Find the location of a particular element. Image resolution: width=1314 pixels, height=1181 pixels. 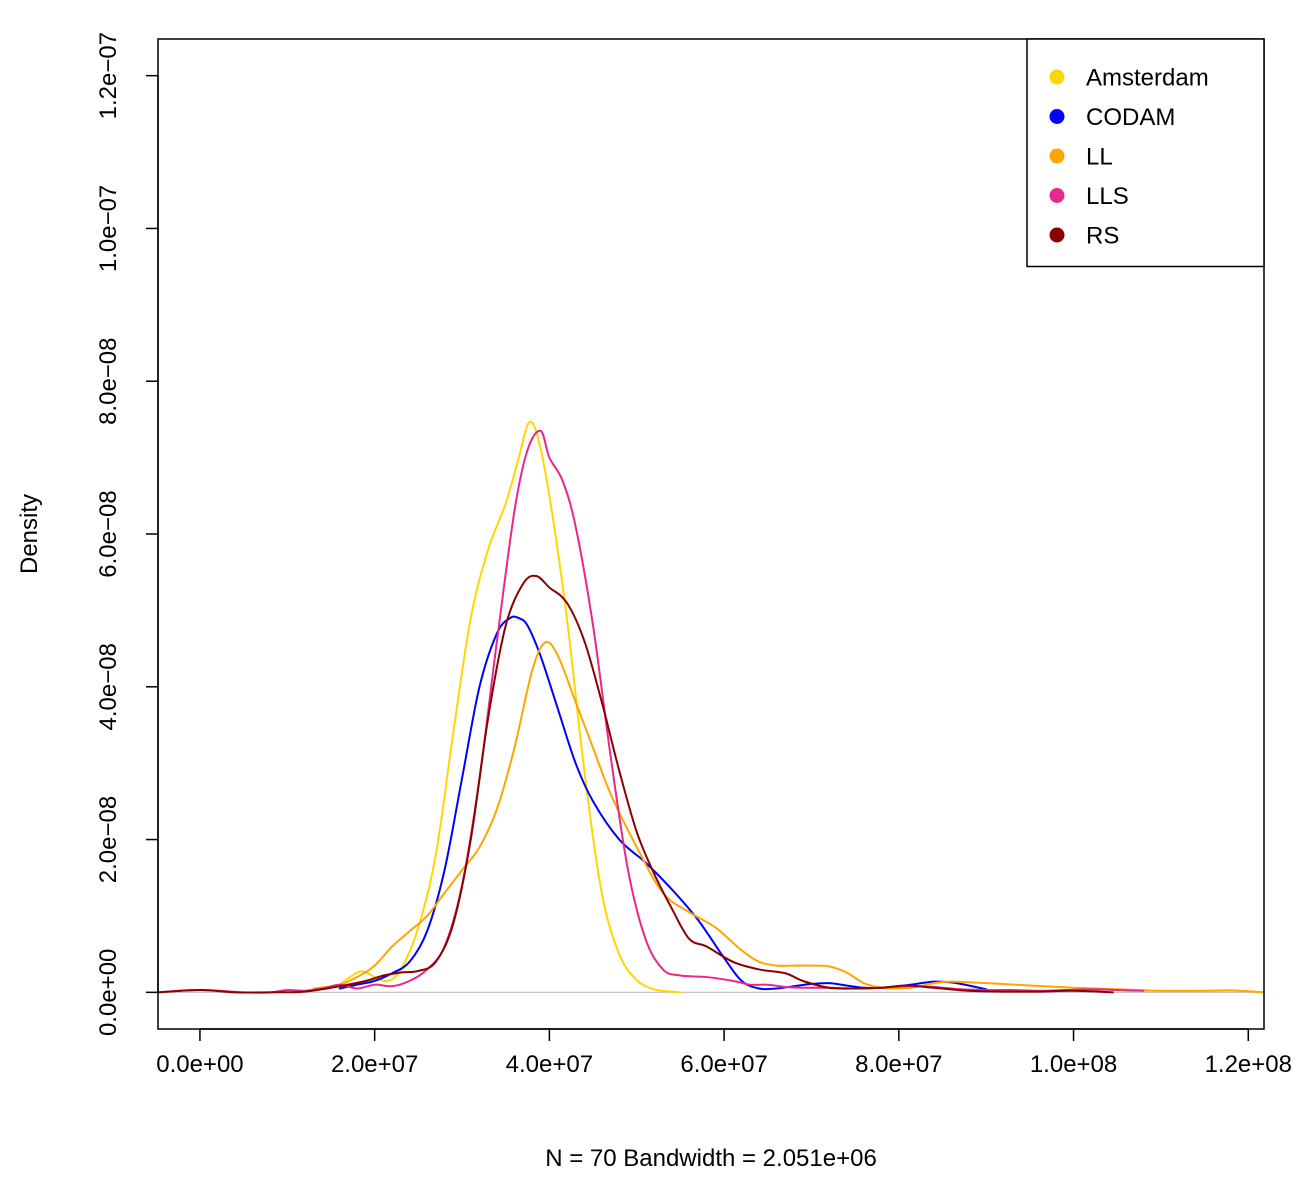

y-tick-label: 6.0e−08 is located at coordinates (108, 533).